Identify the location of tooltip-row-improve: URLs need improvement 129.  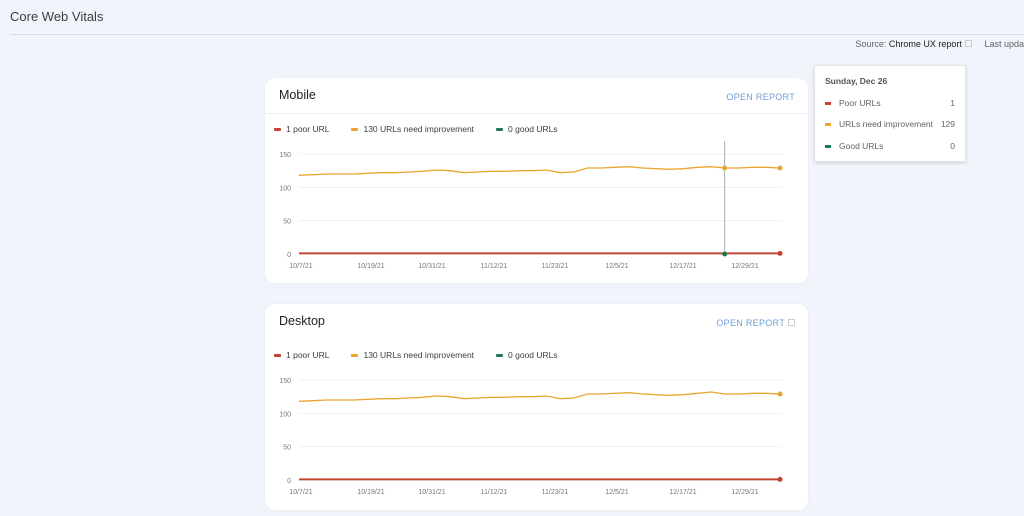
(890, 124).